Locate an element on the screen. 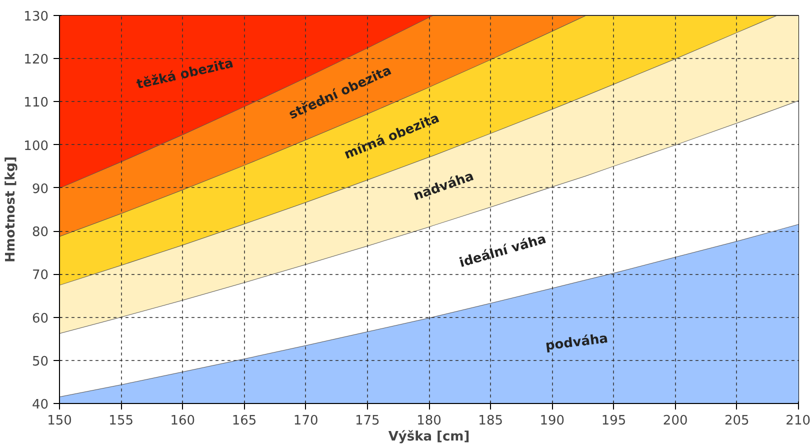  x-tick-label: 175 is located at coordinates (367, 421).